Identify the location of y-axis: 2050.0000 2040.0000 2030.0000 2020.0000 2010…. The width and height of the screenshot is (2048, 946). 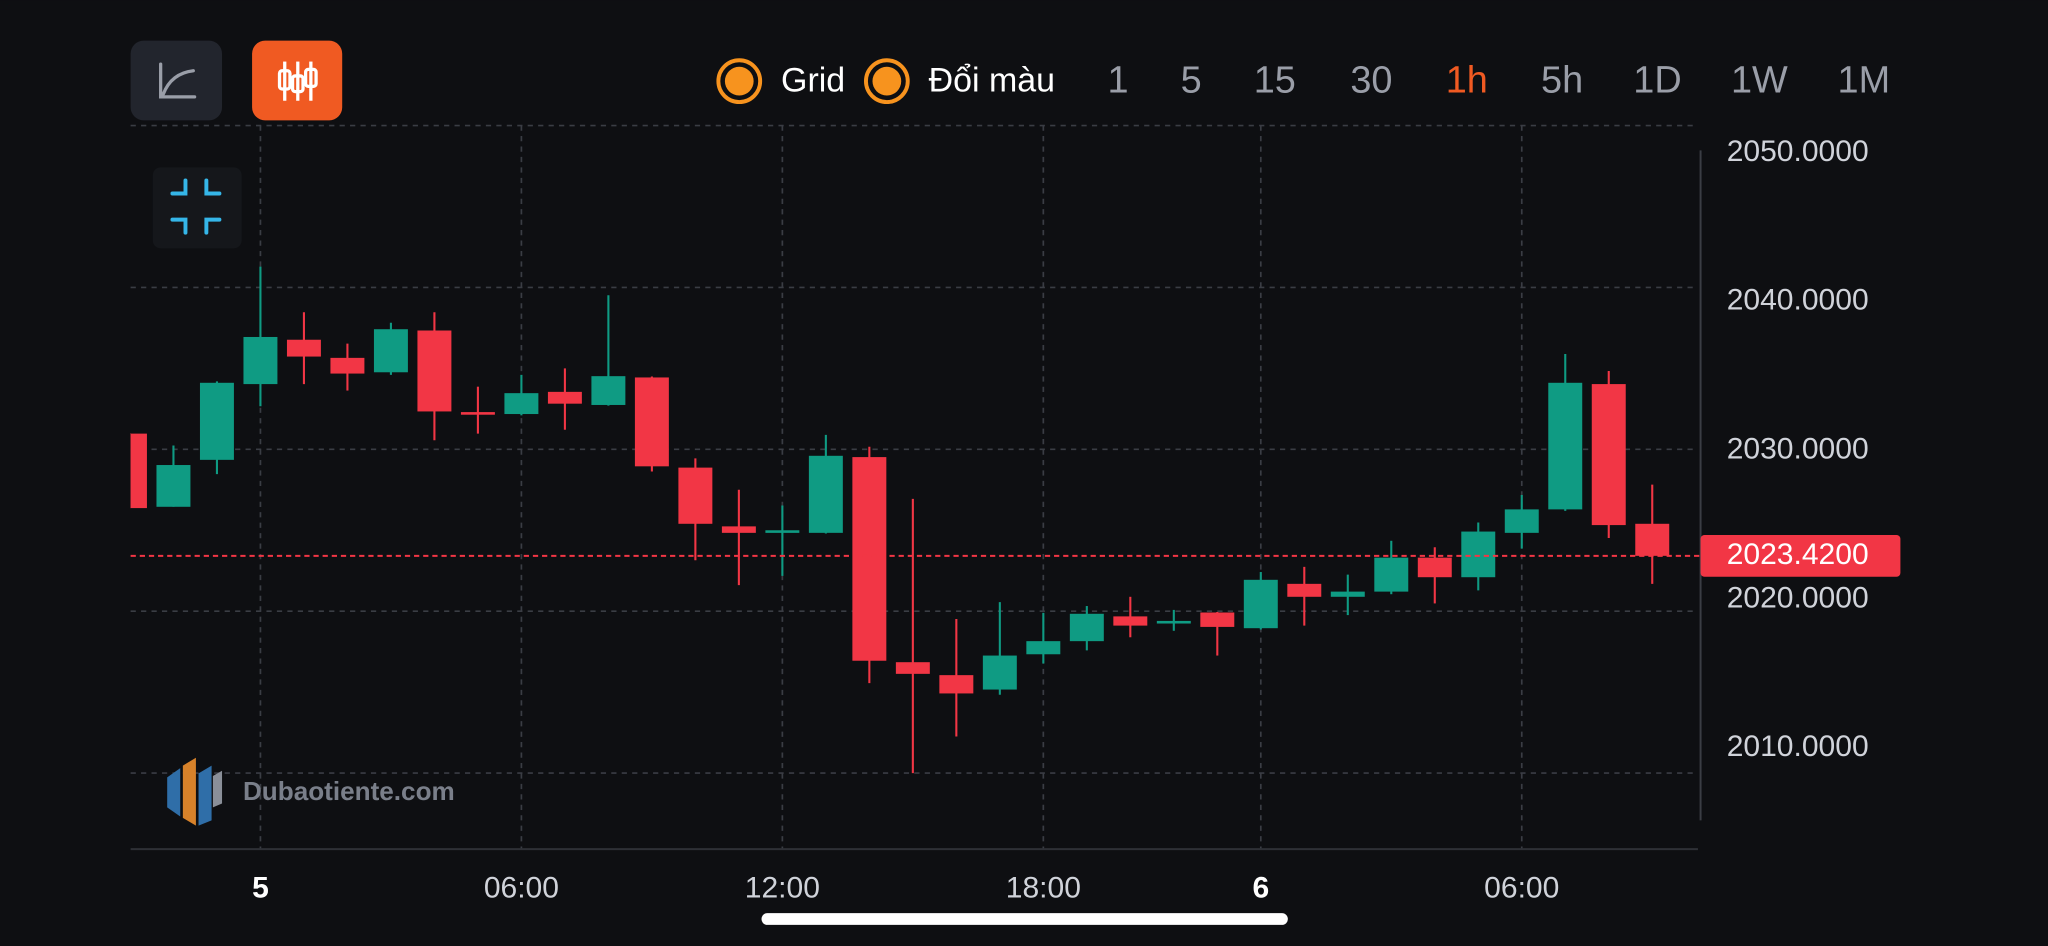
(1798, 449).